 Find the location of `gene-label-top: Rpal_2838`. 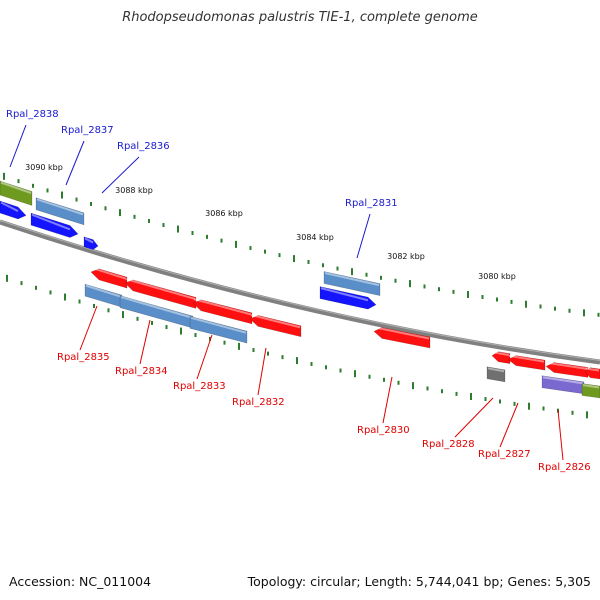

gene-label-top: Rpal_2838 is located at coordinates (32, 114).